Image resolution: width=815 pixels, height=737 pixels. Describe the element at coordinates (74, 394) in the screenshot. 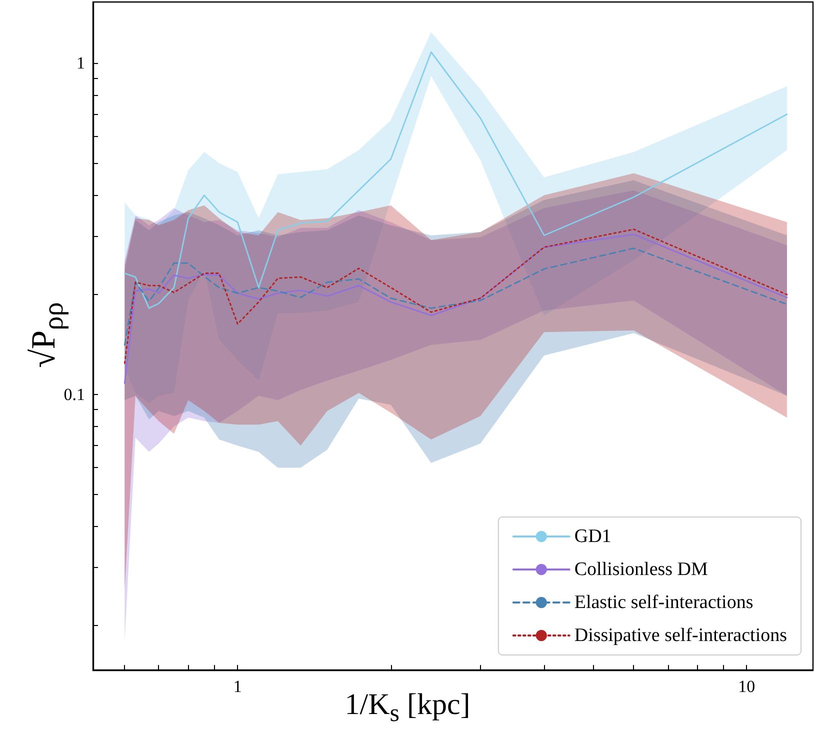

I see `y-tick-label: 0.1` at that location.